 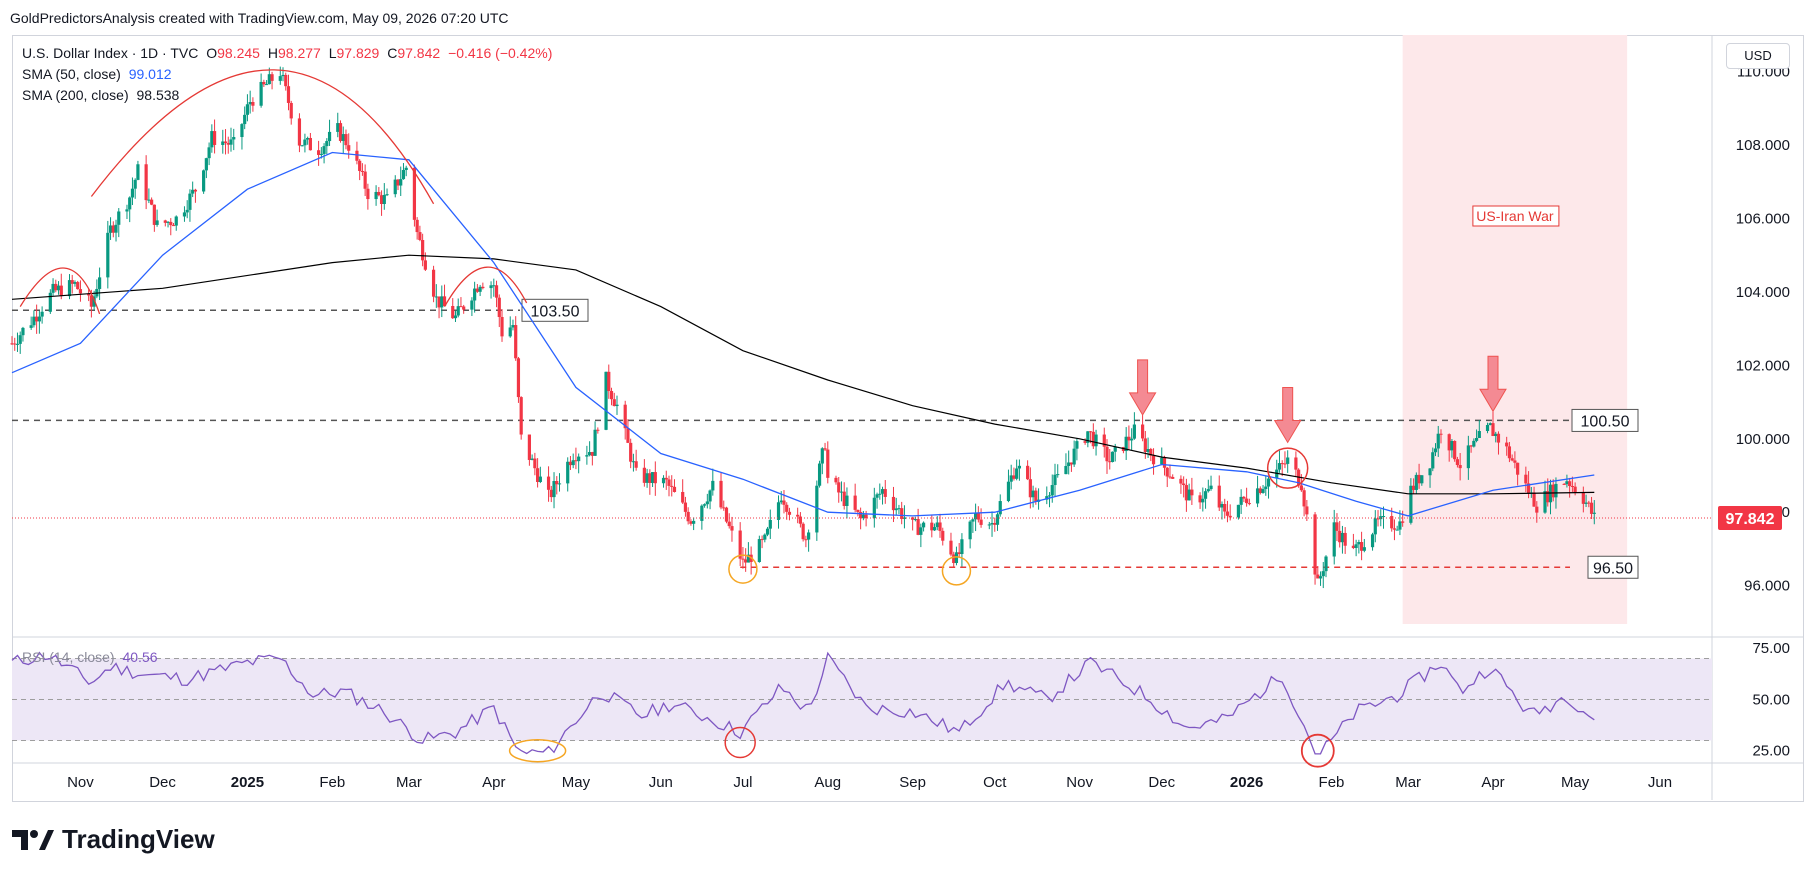 What do you see at coordinates (743, 569) in the screenshot?
I see `support-touch-circle` at bounding box center [743, 569].